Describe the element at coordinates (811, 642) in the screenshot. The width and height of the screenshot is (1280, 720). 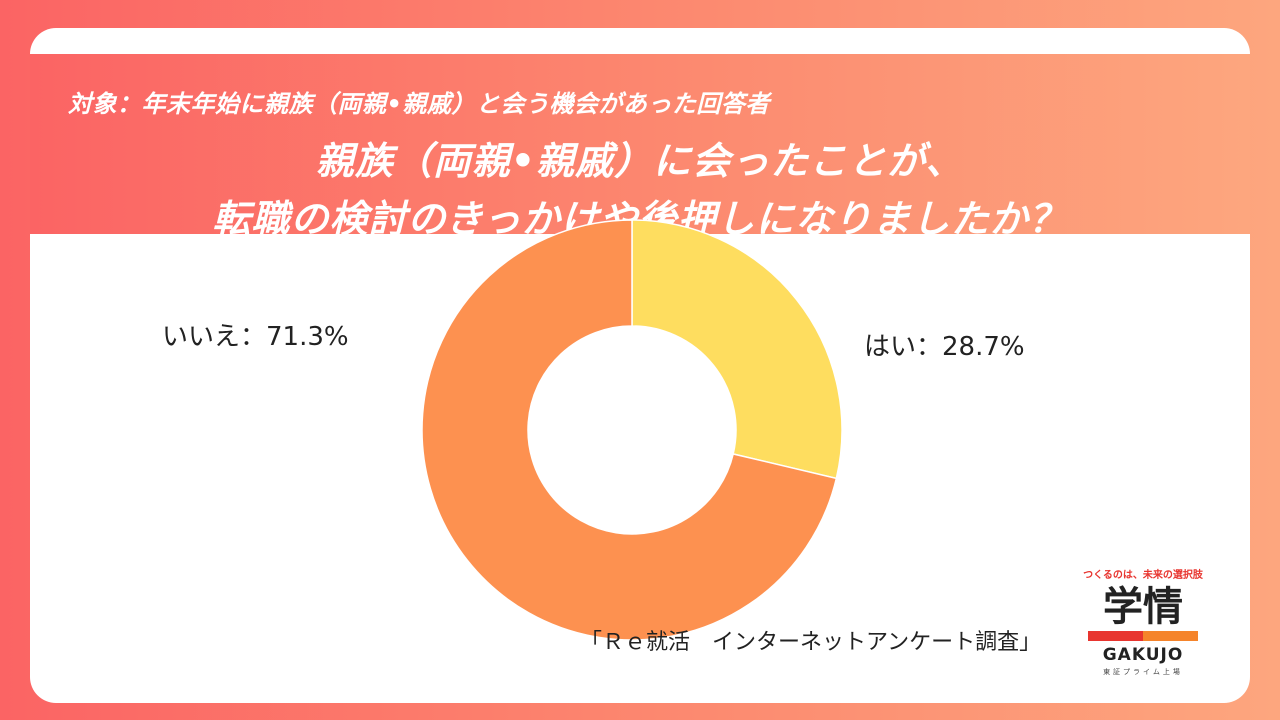
I see `survey-source-note: 「Ｒｅ就活 インターネットアンケート調査」` at that location.